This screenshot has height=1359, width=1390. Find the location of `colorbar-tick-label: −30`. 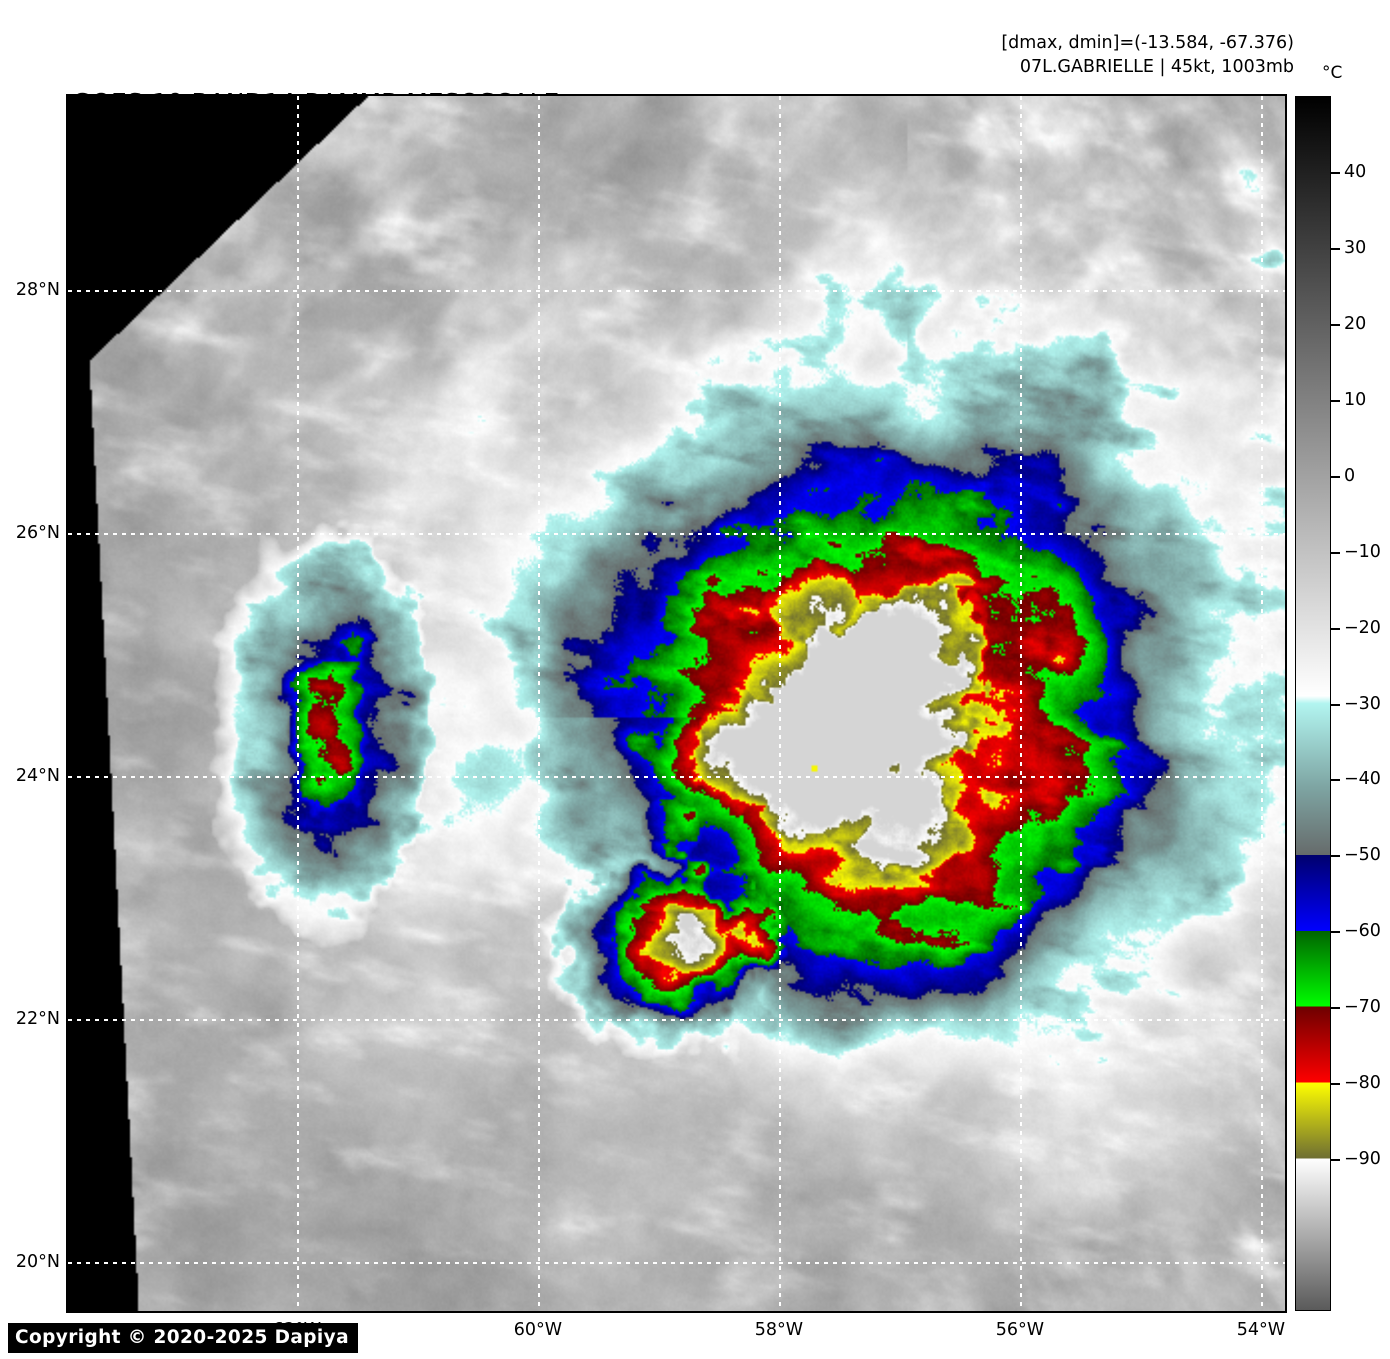

colorbar-tick-label: −30 is located at coordinates (1362, 703).